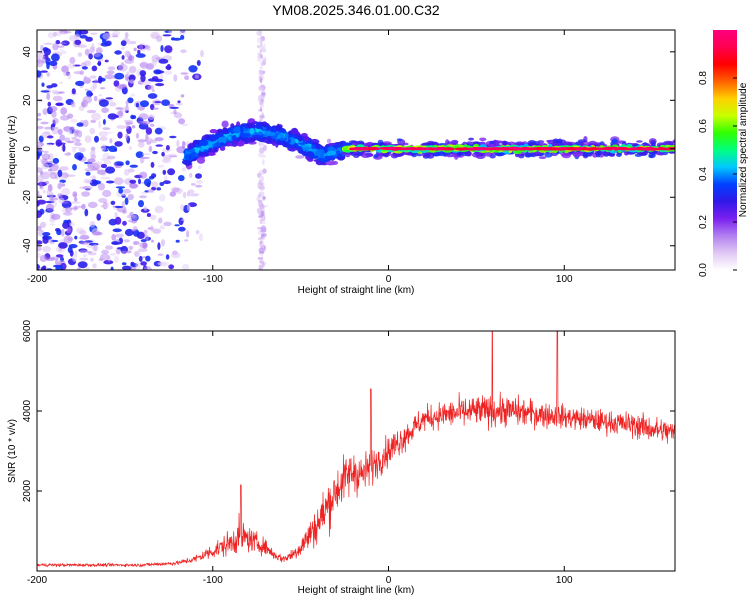 This screenshot has height=600, width=750. I want to click on snr-x-tick-label: 100, so click(564, 580).